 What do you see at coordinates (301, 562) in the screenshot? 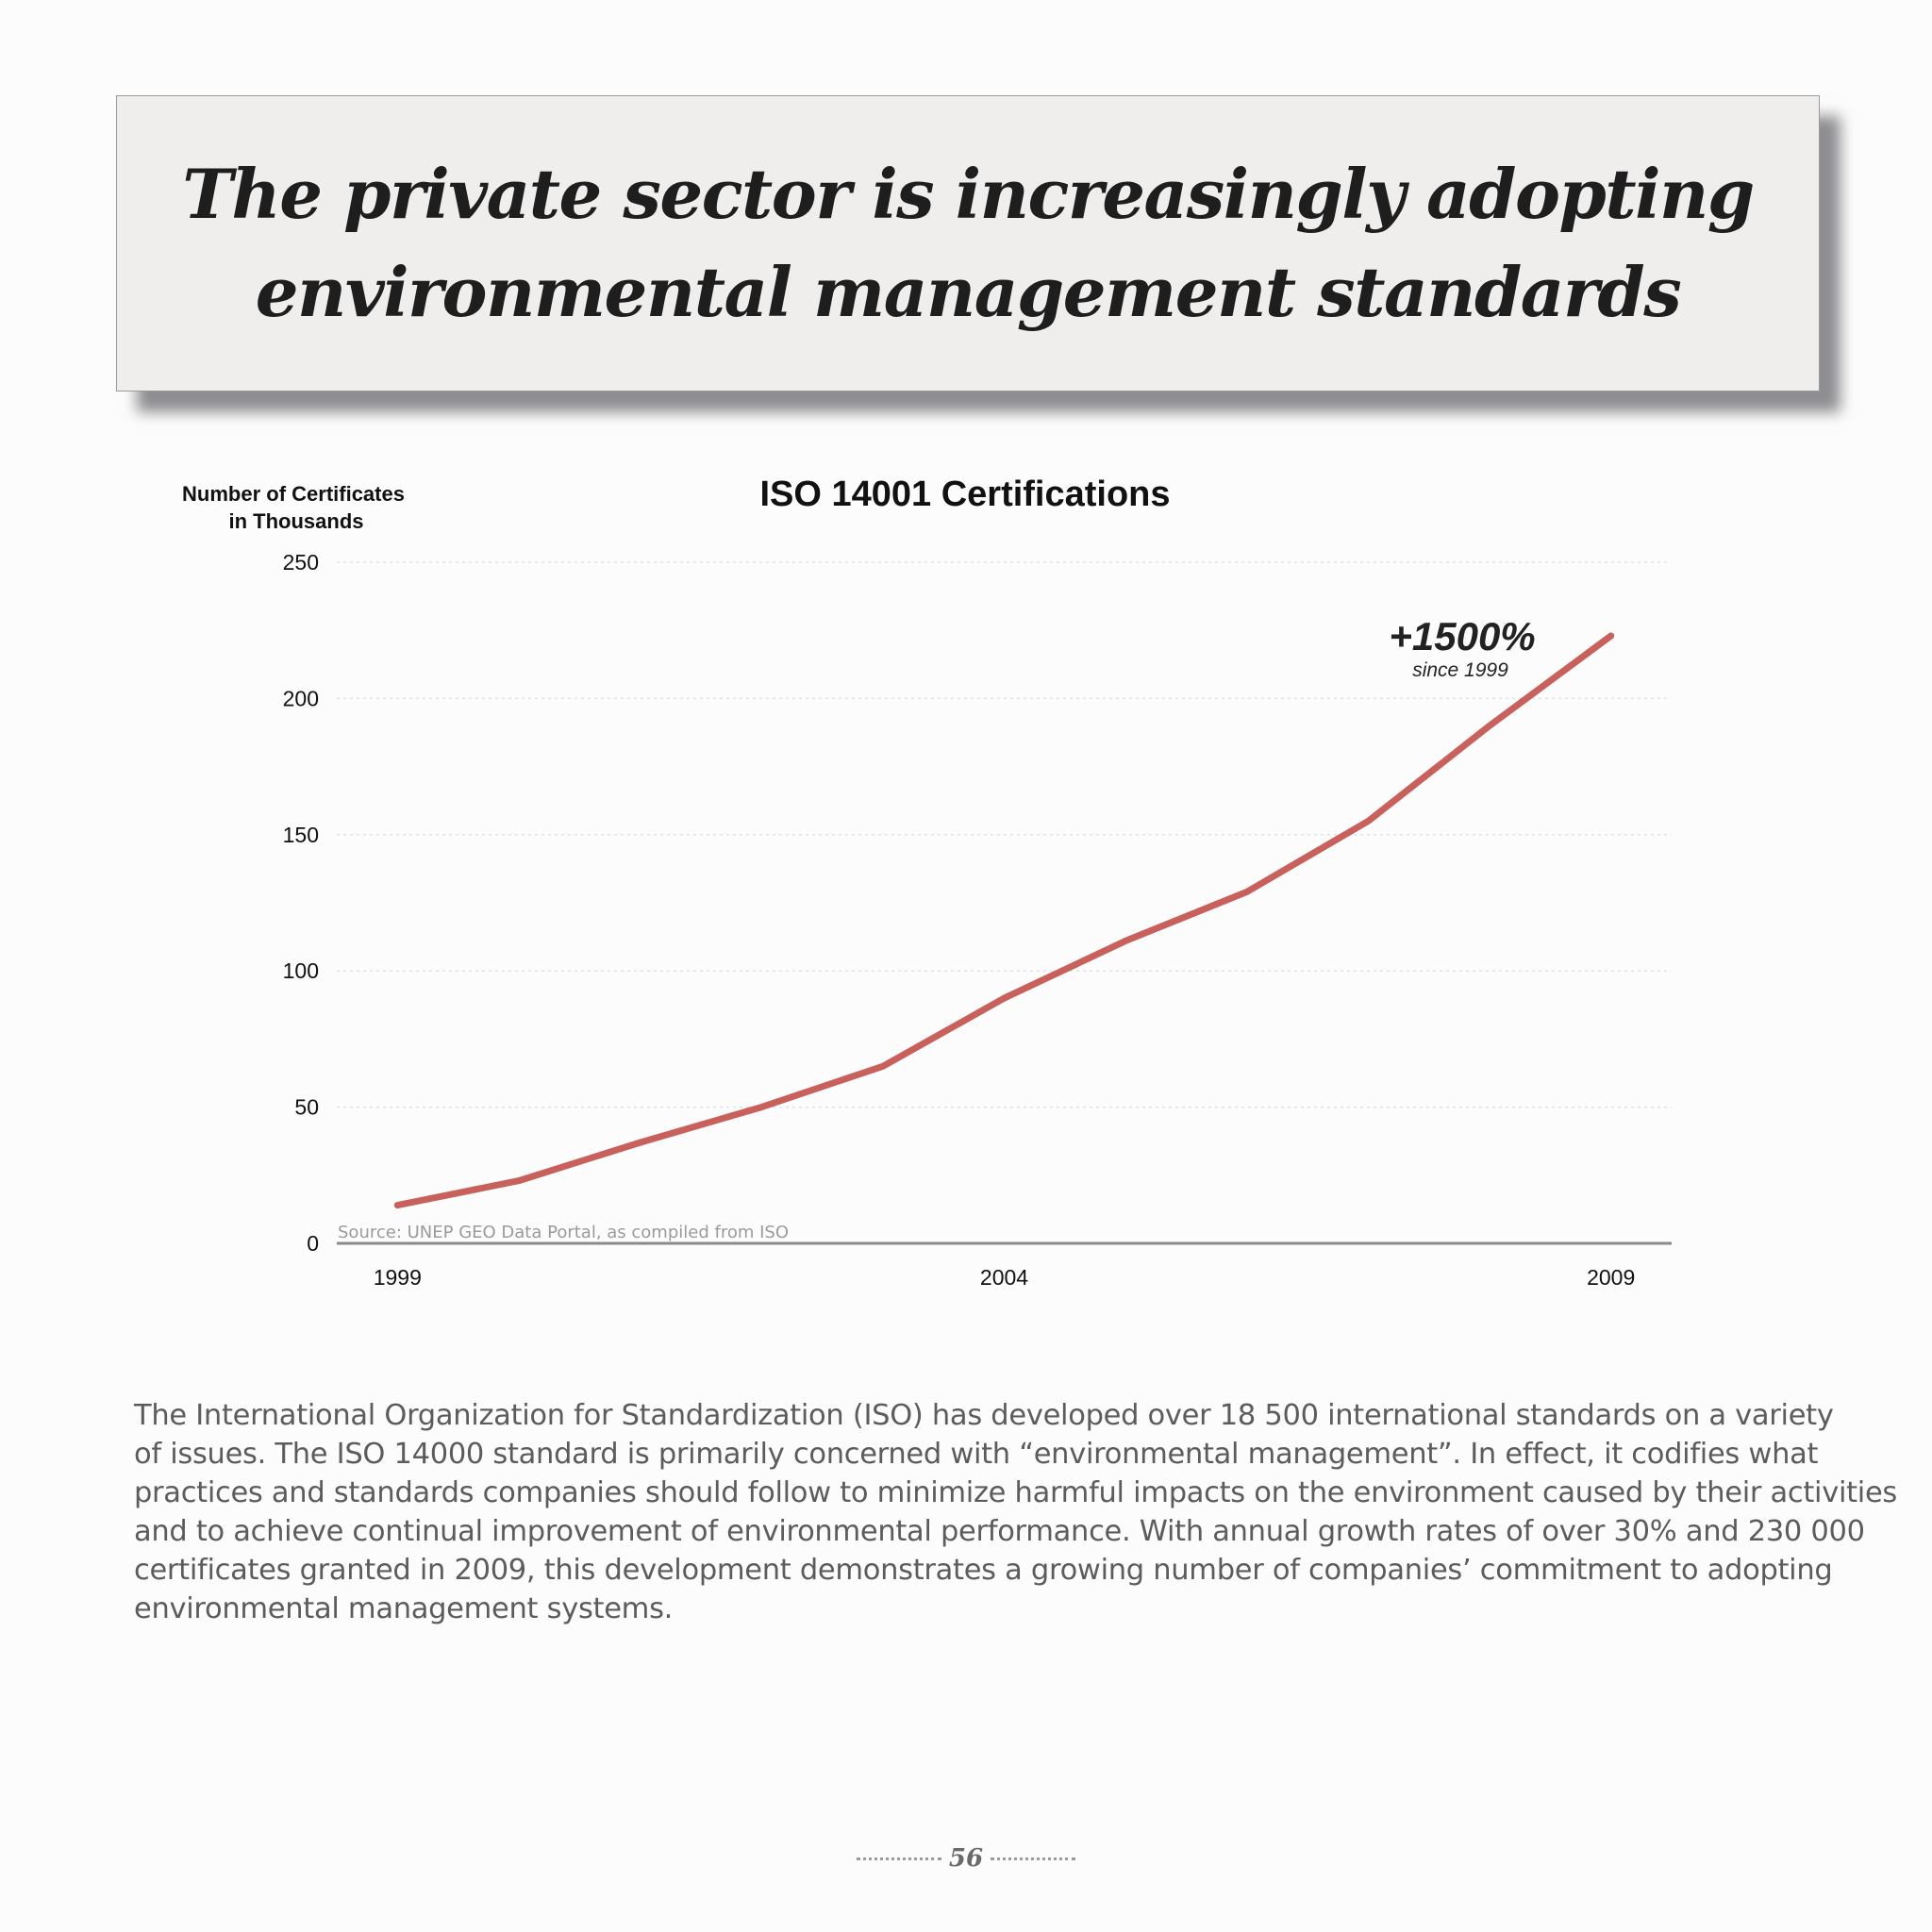
I see `y-tick-label: 250` at bounding box center [301, 562].